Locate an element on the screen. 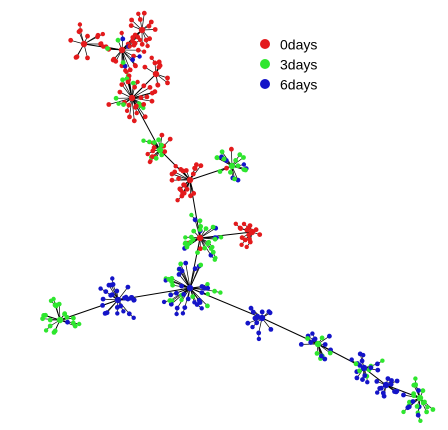 The image size is (448, 430). legend-label-6days: 6days is located at coordinates (299, 84).